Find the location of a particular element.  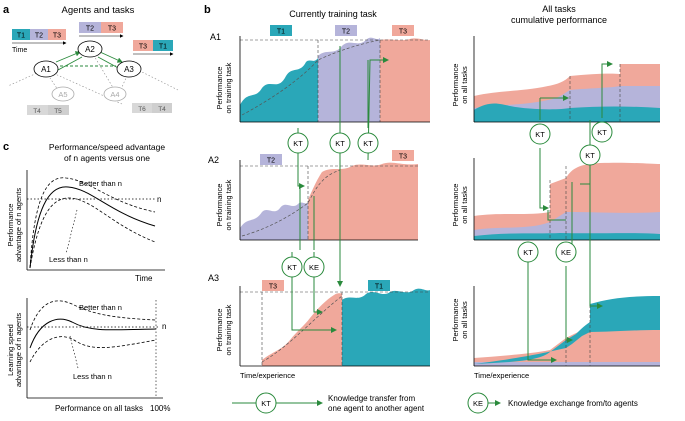

row2-label: A2 is located at coordinates (213, 160).